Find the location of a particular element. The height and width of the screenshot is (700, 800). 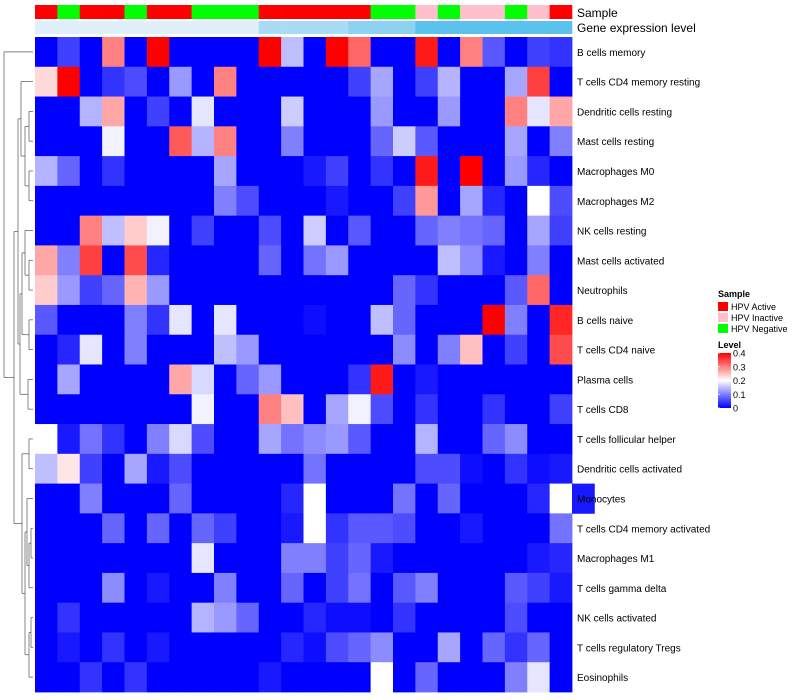

row-label: T cells regulatory Tregs is located at coordinates (629, 648).